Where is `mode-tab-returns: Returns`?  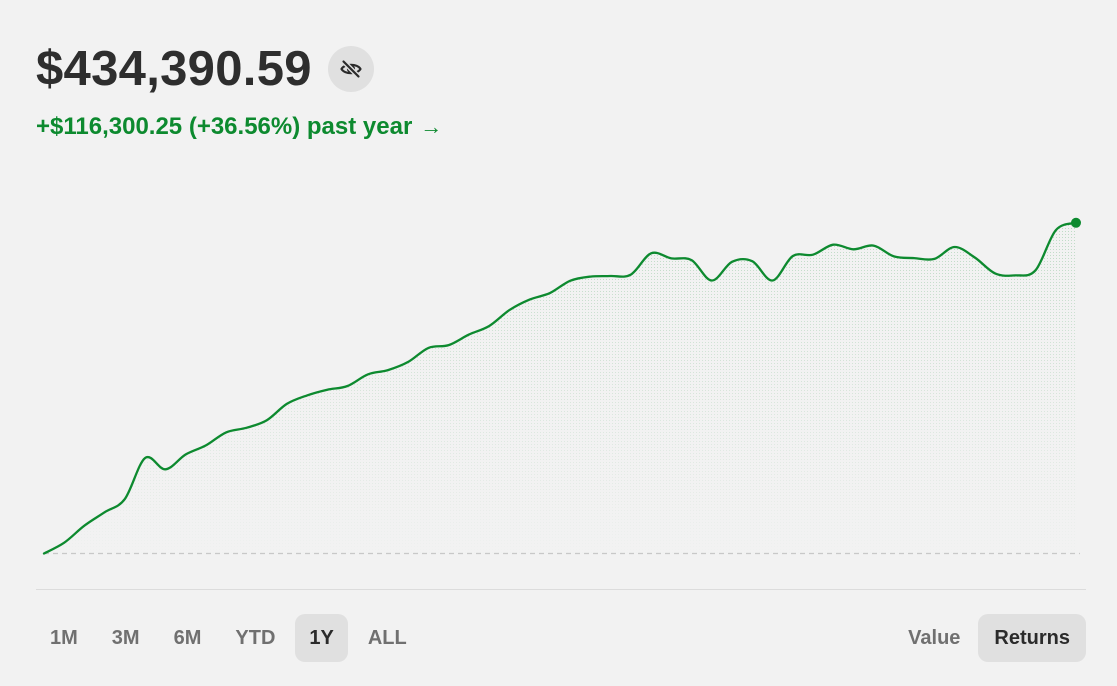
mode-tab-returns: Returns is located at coordinates (1032, 638).